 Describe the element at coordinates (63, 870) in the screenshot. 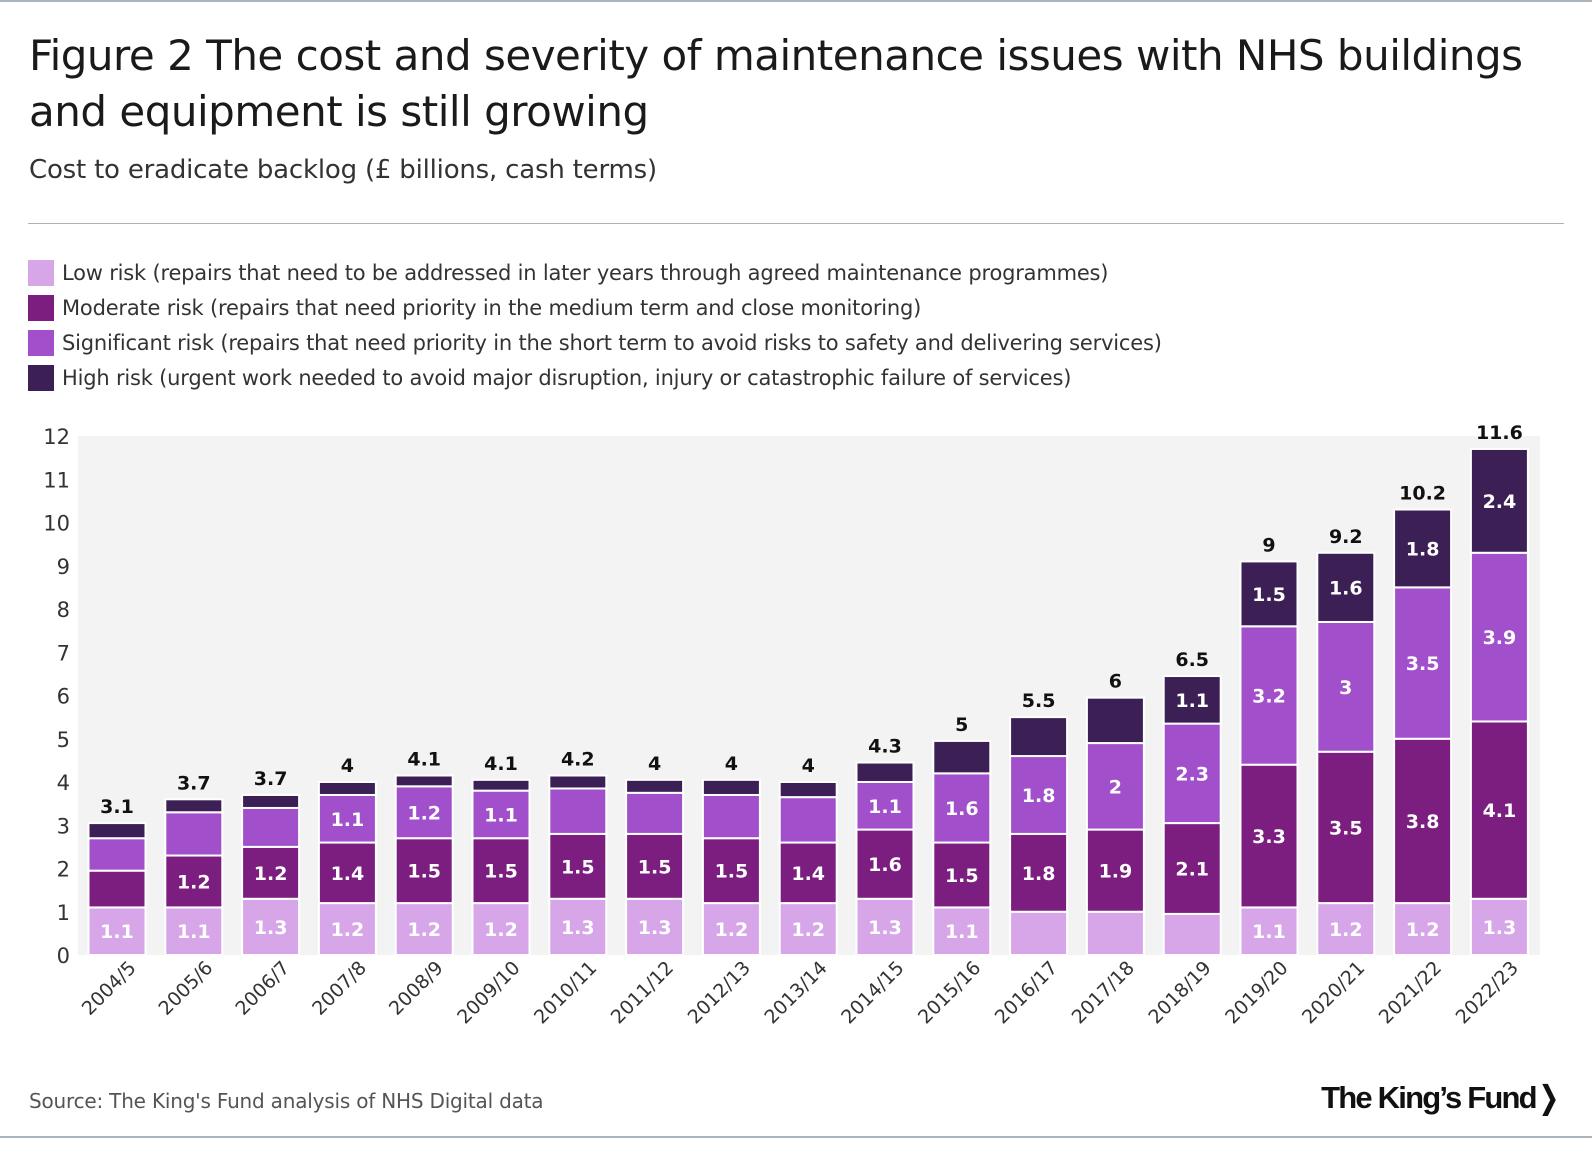

I see `y-tick-label: 2` at that location.